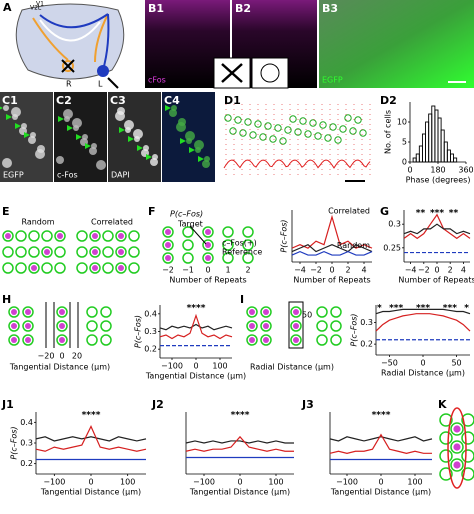 This screenshot has height=514, width=474. Describe the element at coordinates (37, 222) in the screenshot. I see `condition-label: Random` at that location.